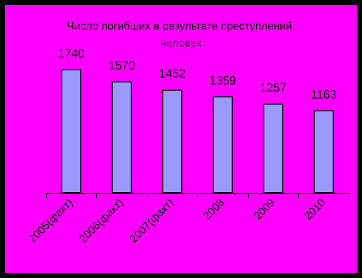  Describe the element at coordinates (273, 87) in the screenshot. I see `data-label: 1257` at that location.